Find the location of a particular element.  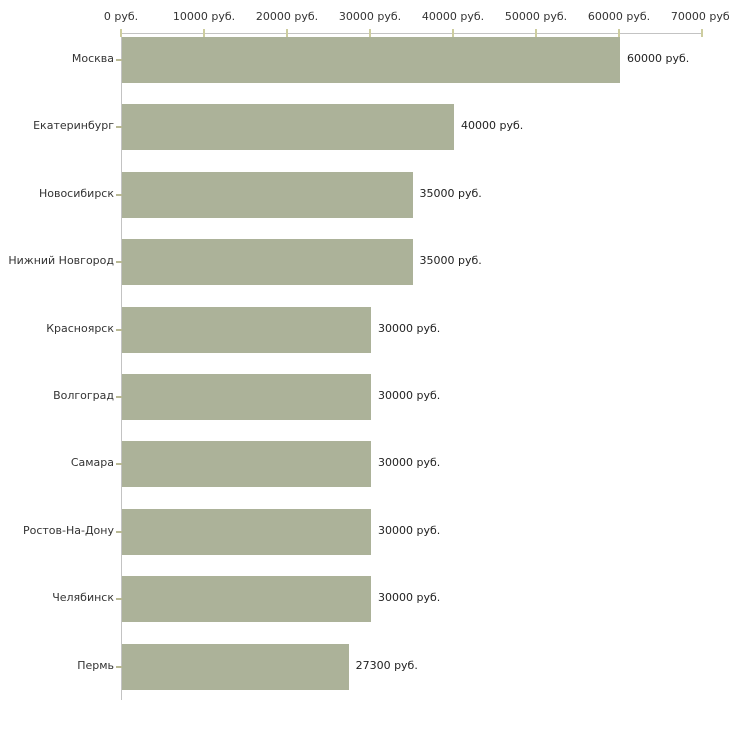

category-label: Пермь is located at coordinates (95, 665).